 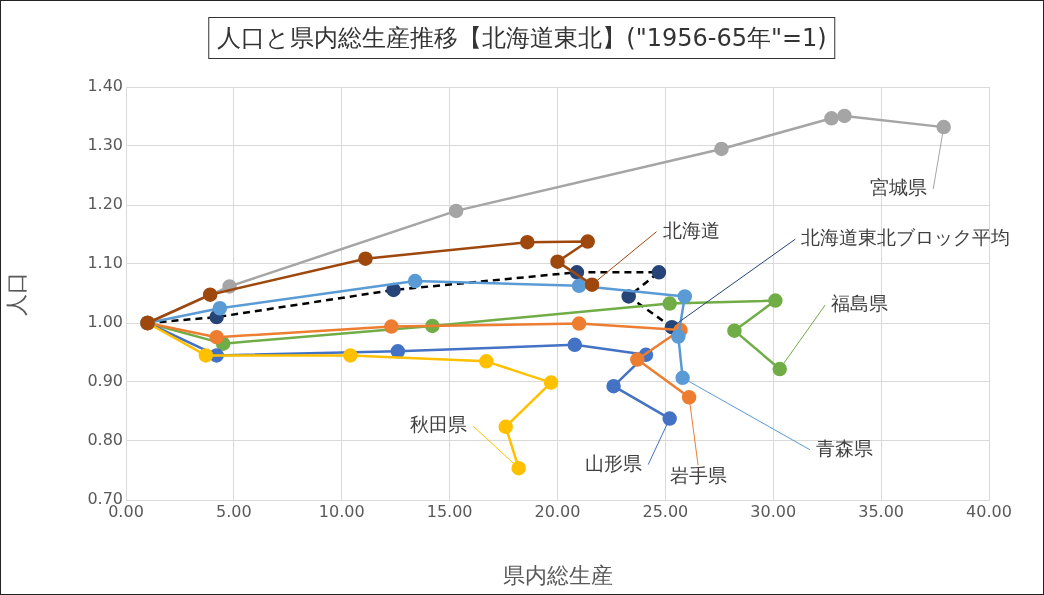 I want to click on y-tick-label: 1.10, so click(x=105, y=263).